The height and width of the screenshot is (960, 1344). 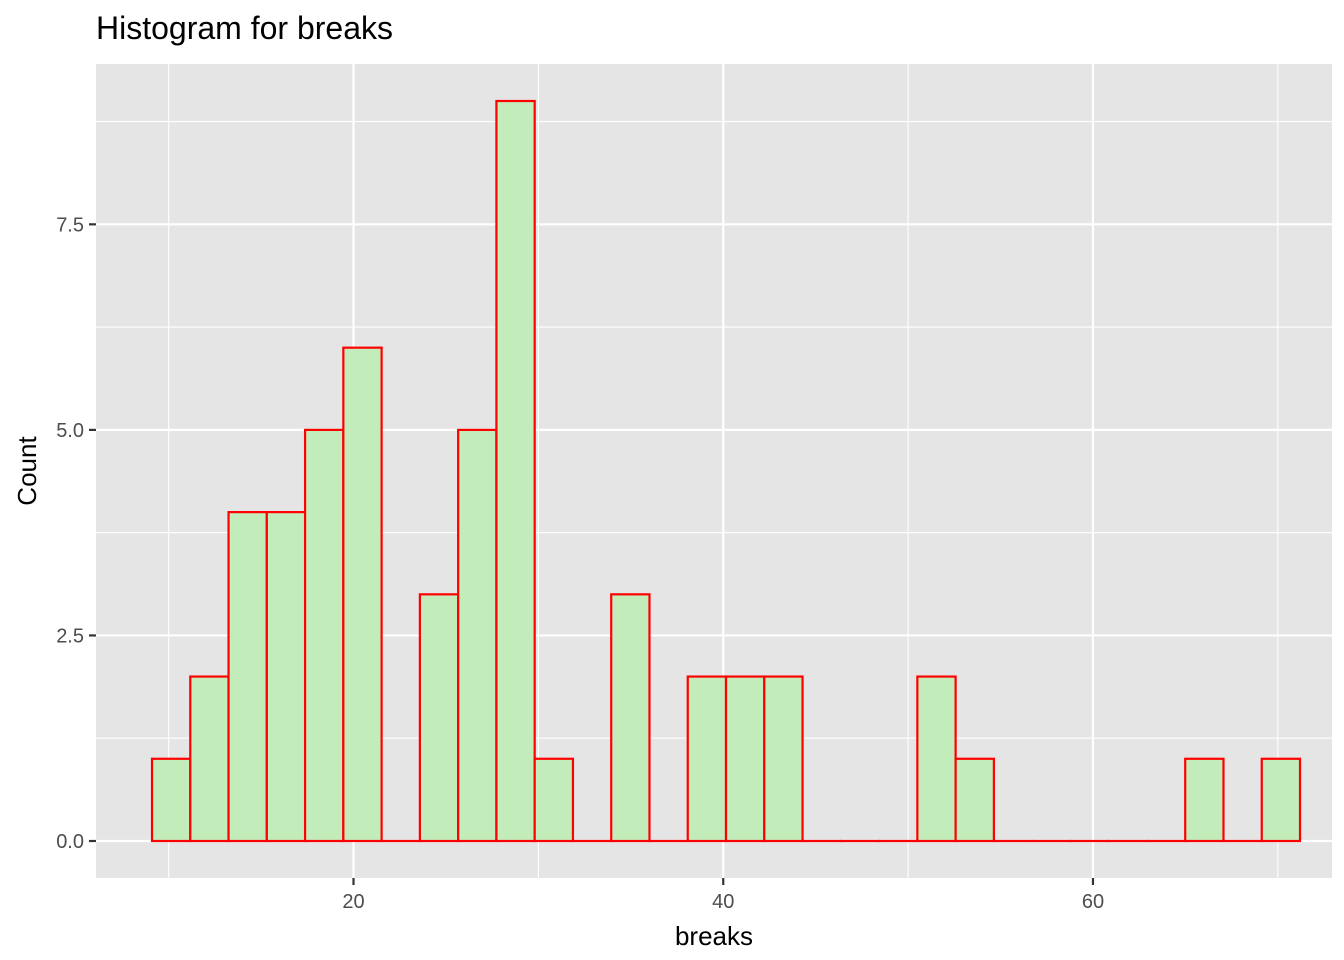 What do you see at coordinates (27, 471) in the screenshot?
I see `y-axis-title: Count` at bounding box center [27, 471].